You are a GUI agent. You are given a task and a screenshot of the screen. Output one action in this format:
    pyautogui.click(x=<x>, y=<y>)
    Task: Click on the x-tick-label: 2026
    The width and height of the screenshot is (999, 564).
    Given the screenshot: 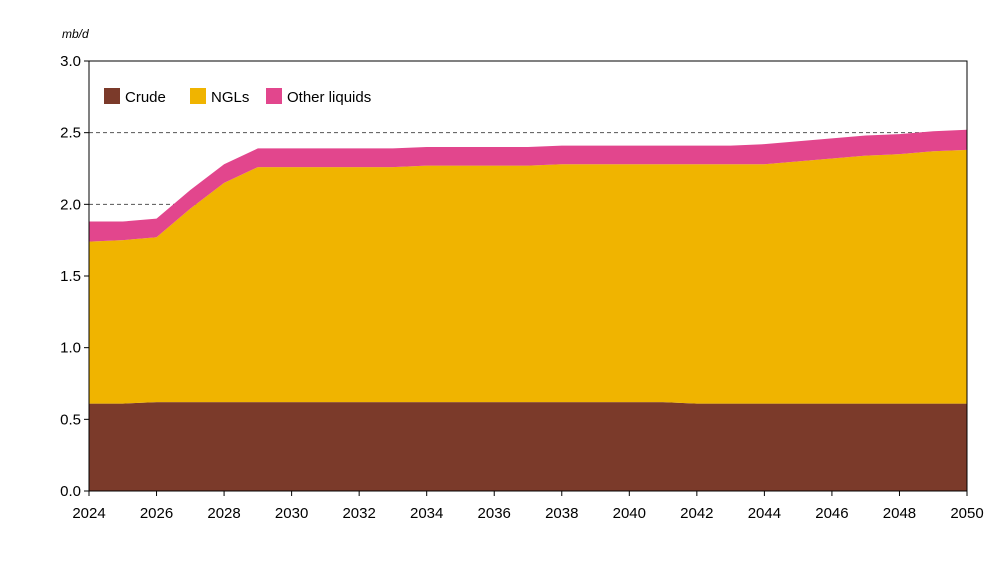 What is the action you would take?
    pyautogui.click(x=156, y=513)
    